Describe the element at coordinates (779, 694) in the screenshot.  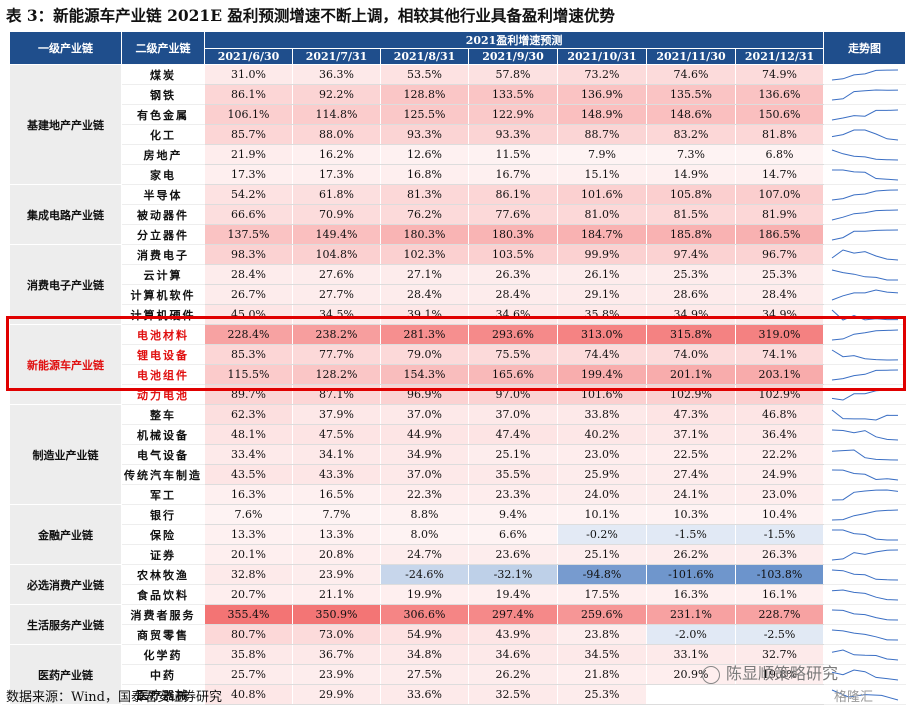
I see `value-cell` at that location.